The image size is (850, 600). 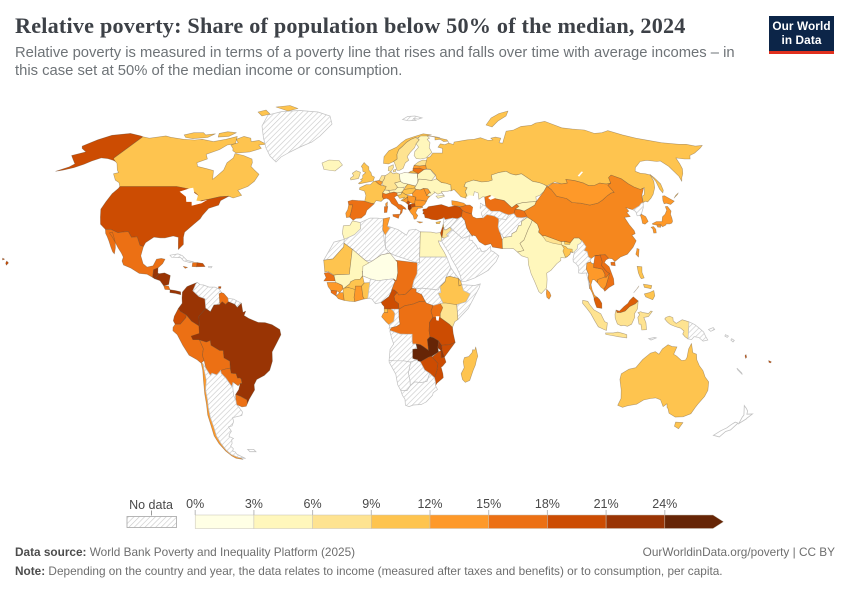 What do you see at coordinates (254, 504) in the screenshot?
I see `svg-text: 3%` at bounding box center [254, 504].